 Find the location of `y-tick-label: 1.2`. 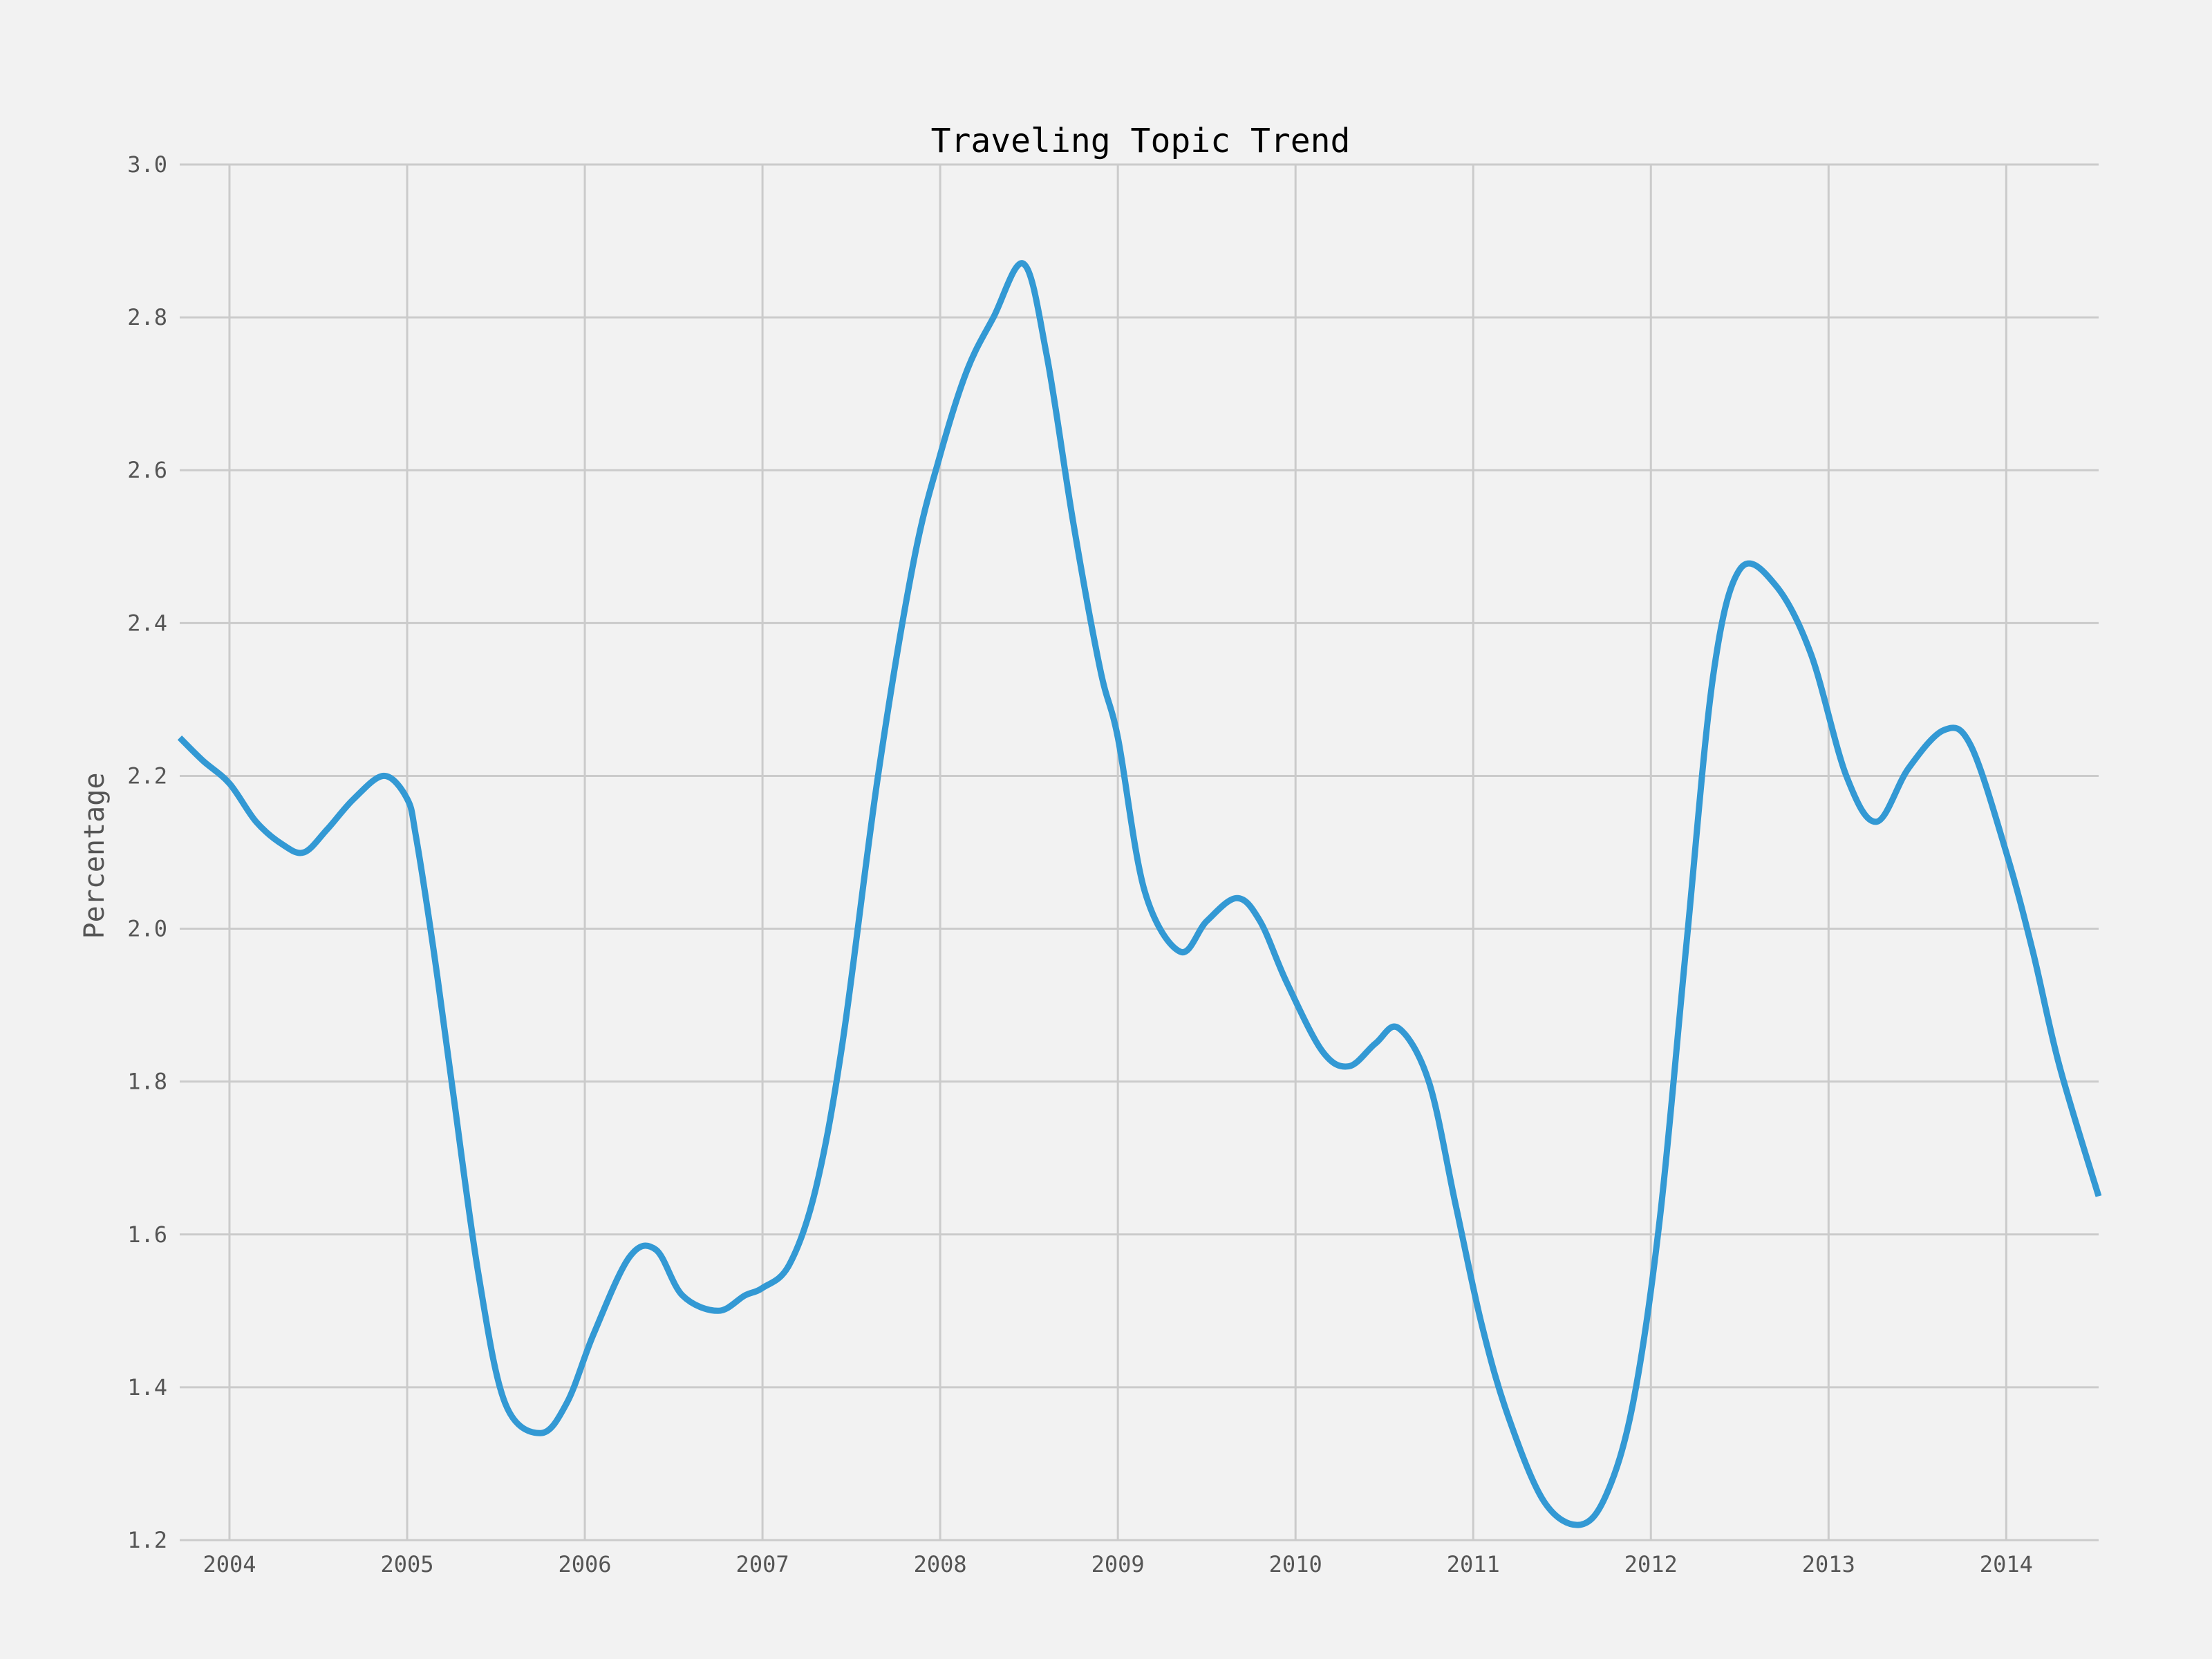

y-tick-label: 1.2 is located at coordinates (147, 1540).